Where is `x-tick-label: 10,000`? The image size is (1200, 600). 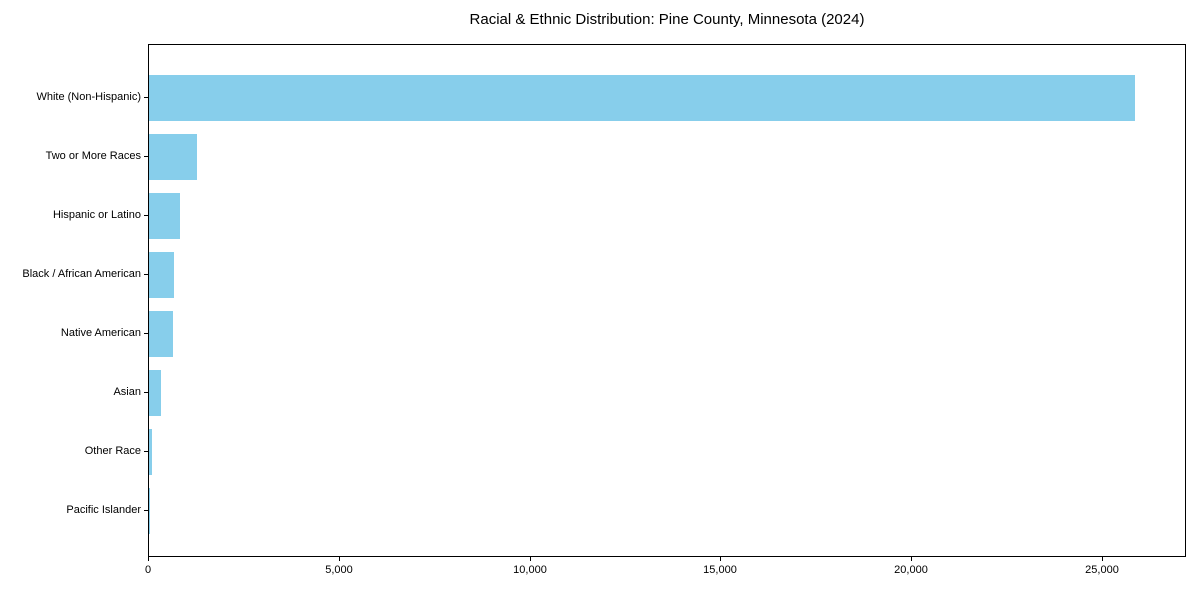
x-tick-label: 10,000 is located at coordinates (530, 570).